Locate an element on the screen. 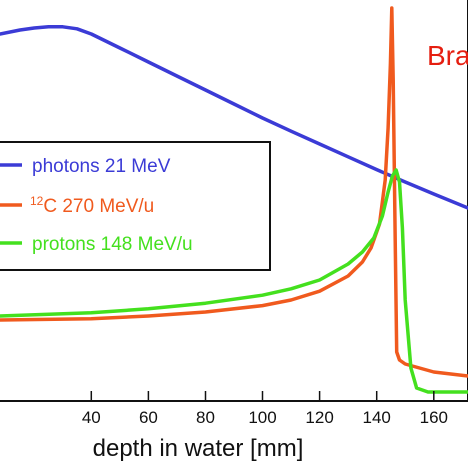  legend-item-protons: protons 148 MeV/u is located at coordinates (96, 244).